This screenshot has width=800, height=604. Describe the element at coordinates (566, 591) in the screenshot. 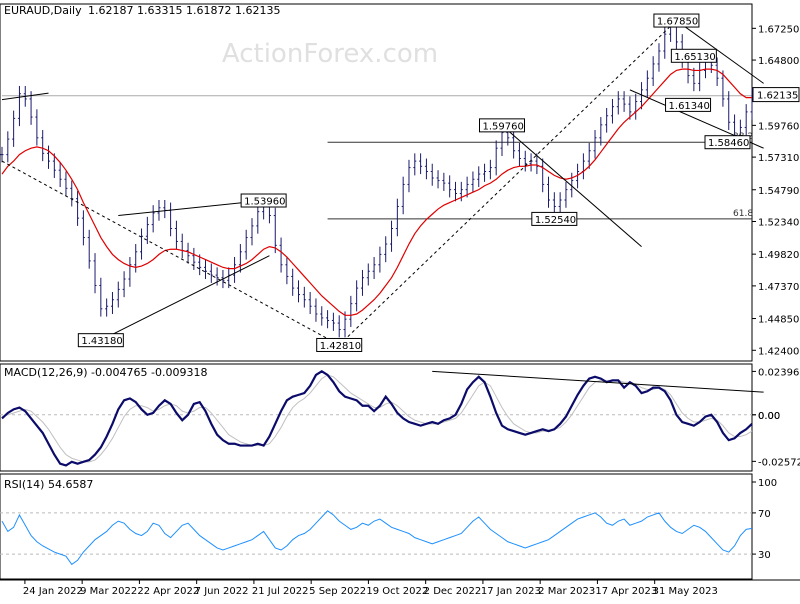

I see `x-axis-tick-label: 2 Mar 2023` at that location.